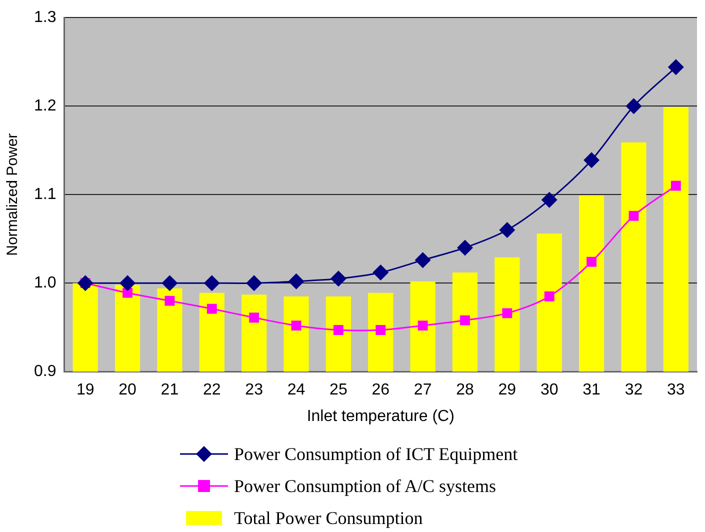  I want to click on x-tick-label: 32, so click(633, 390).